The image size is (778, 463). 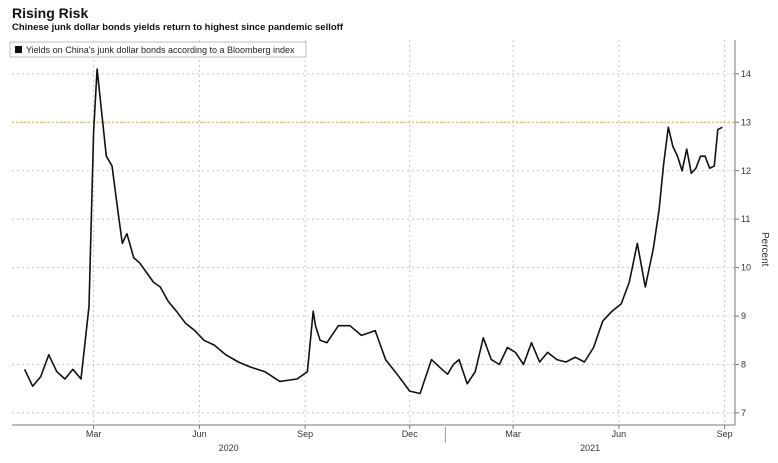 What do you see at coordinates (18, 49) in the screenshot?
I see `legend-swatch` at bounding box center [18, 49].